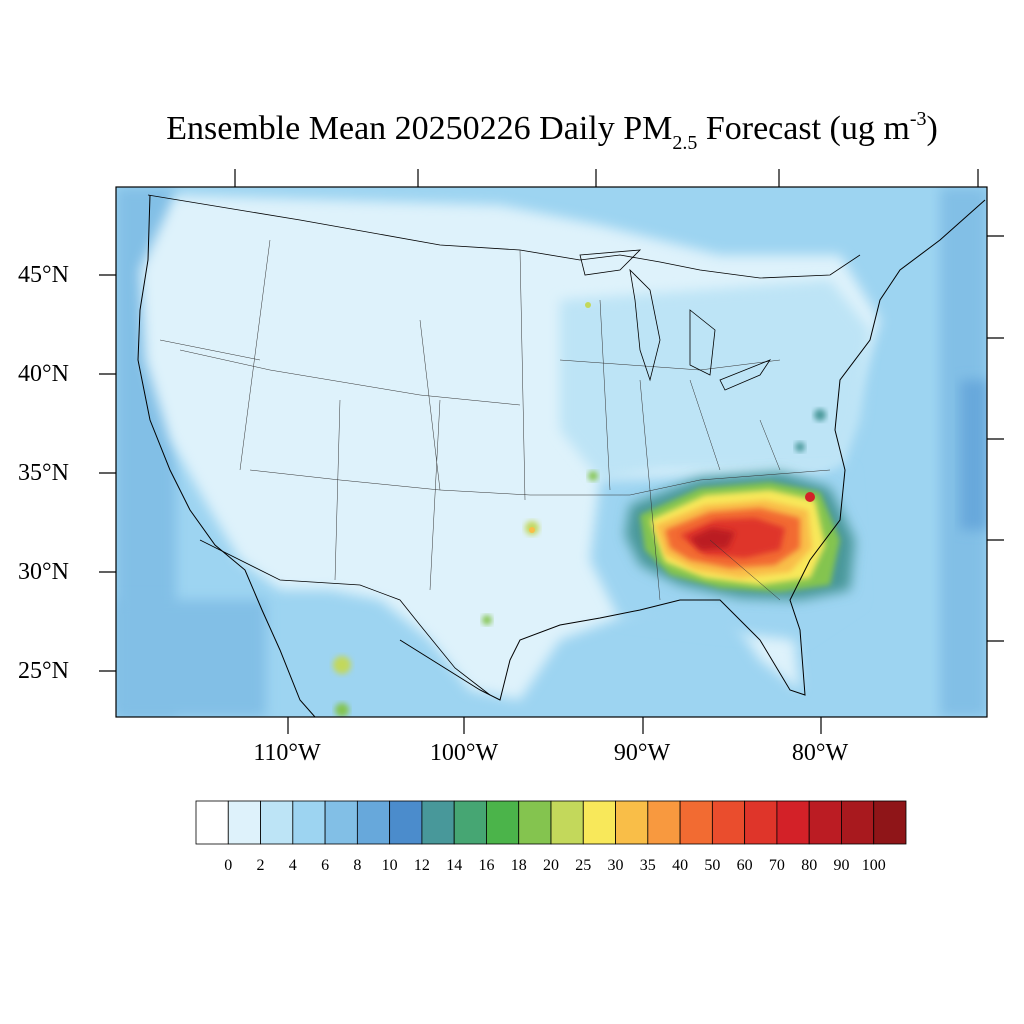 Image resolution: width=1024 pixels, height=1024 pixels. Describe the element at coordinates (810, 497) in the screenshot. I see `hotspot-carolina` at that location.